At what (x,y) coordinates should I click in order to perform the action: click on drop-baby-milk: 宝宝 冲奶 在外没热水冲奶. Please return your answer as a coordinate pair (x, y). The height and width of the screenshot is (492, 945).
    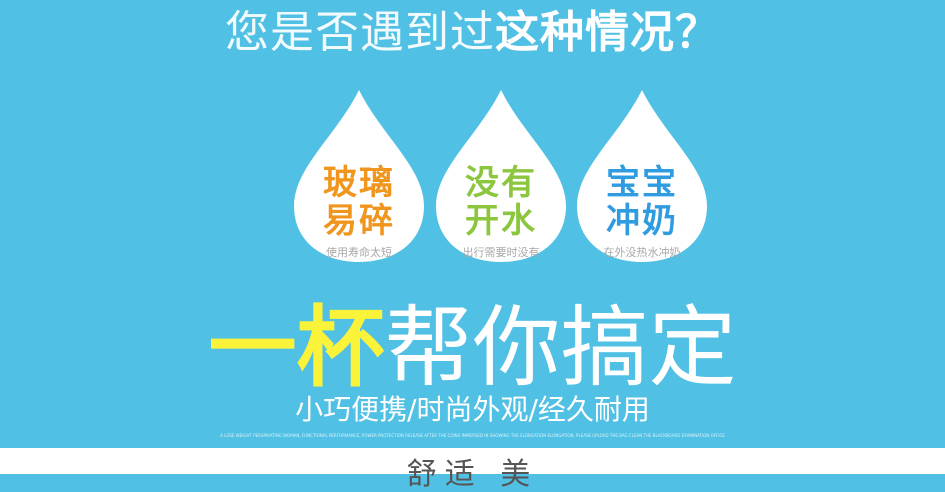
    Looking at the image, I should click on (642, 175).